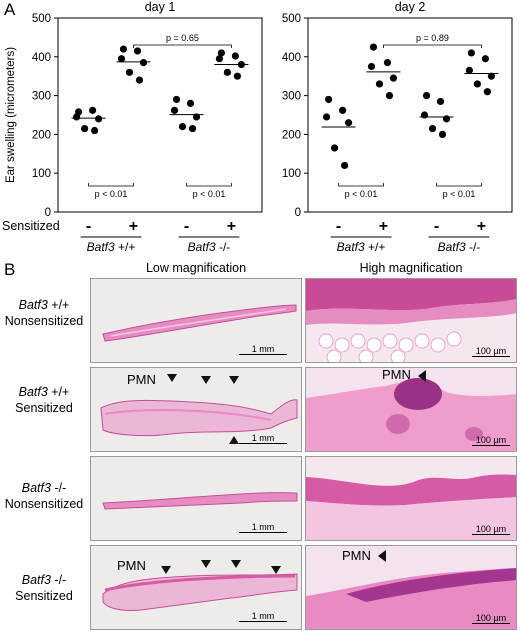 The image size is (520, 631). I want to click on row-label-2-condition: Sensitized, so click(44, 408).